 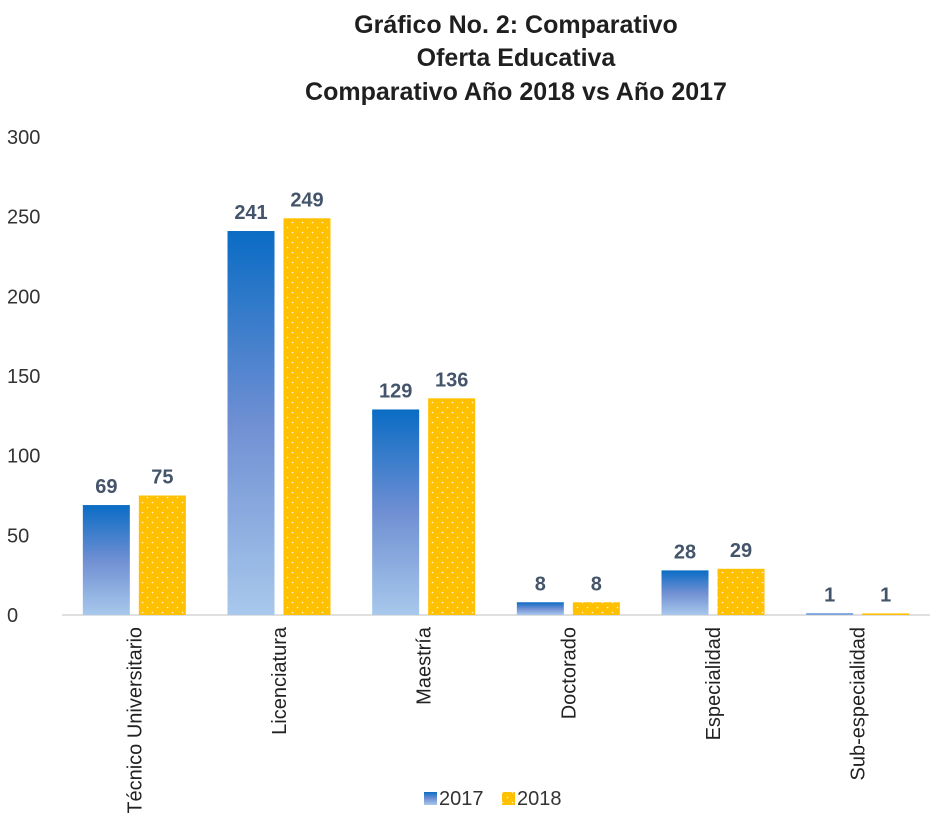 I want to click on x-tick-label: Doctorado, so click(x=569, y=673).